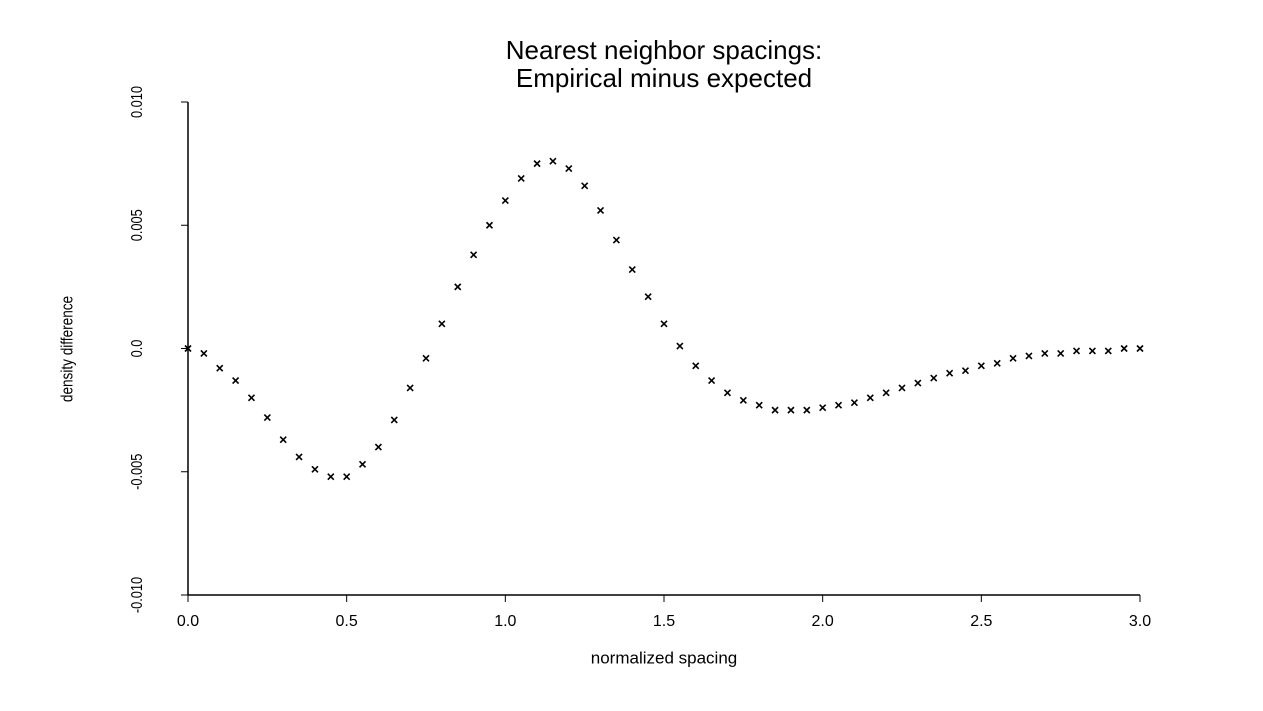 The height and width of the screenshot is (711, 1263). I want to click on y-tick-label: -0.005, so click(138, 472).